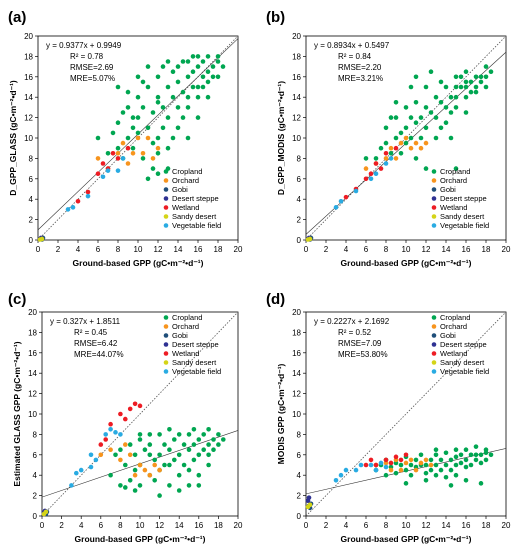 The image size is (521, 550). I want to click on legend-entry: Cropland, so click(455, 317).